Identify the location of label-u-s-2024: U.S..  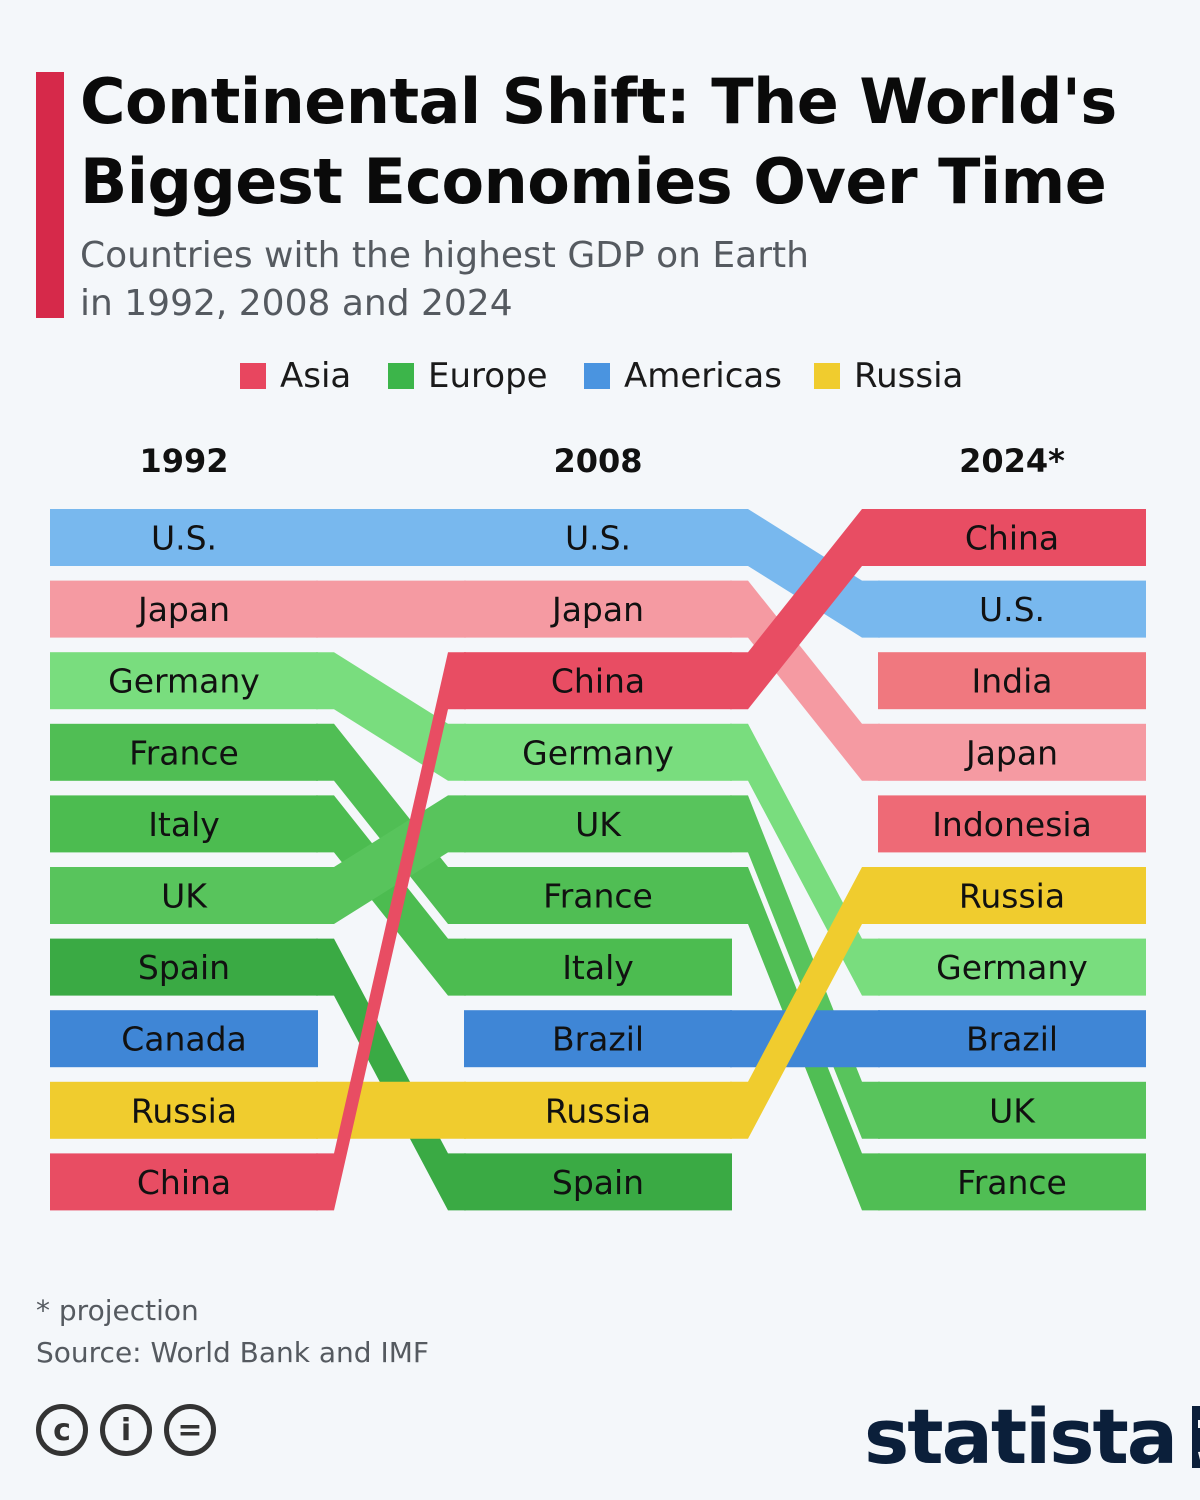
(1012, 609).